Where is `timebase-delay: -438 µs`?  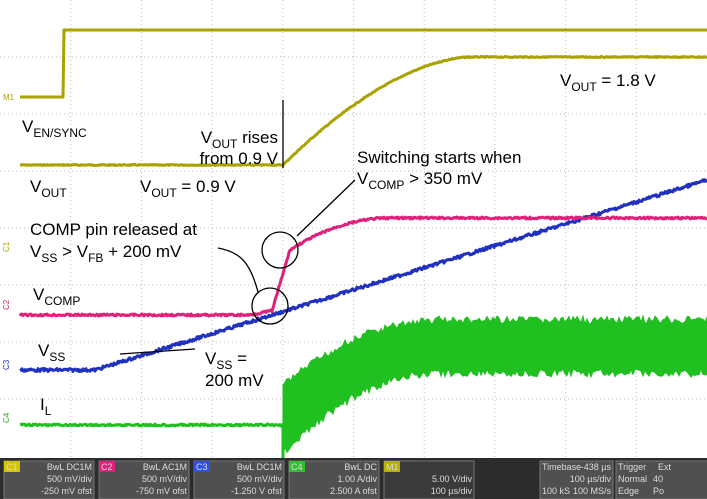
timebase-delay: -438 µs is located at coordinates (596, 467).